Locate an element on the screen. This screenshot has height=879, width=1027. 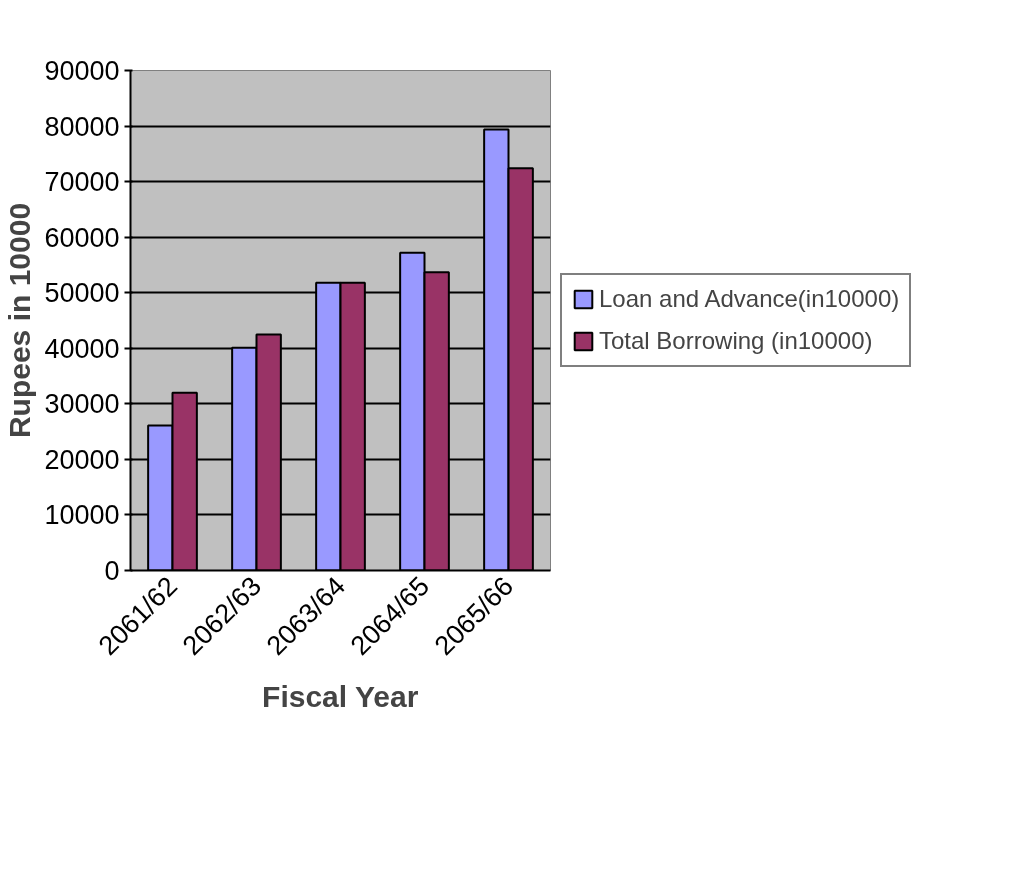
y-tick-label: 90000 is located at coordinates (82, 71).